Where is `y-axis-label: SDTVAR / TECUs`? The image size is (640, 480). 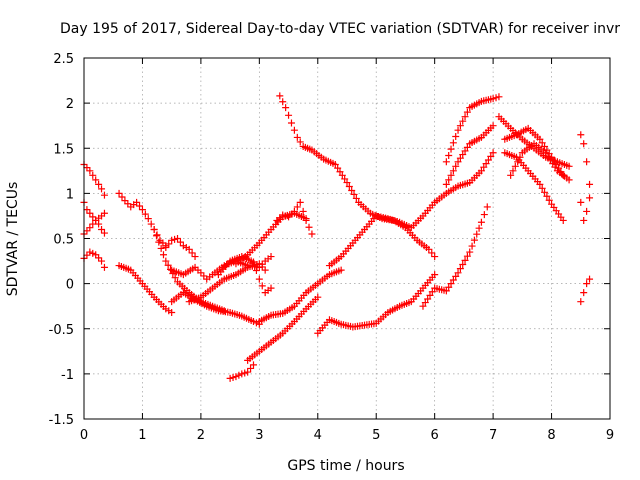 y-axis-label: SDTVAR / TECUs is located at coordinates (13, 239).